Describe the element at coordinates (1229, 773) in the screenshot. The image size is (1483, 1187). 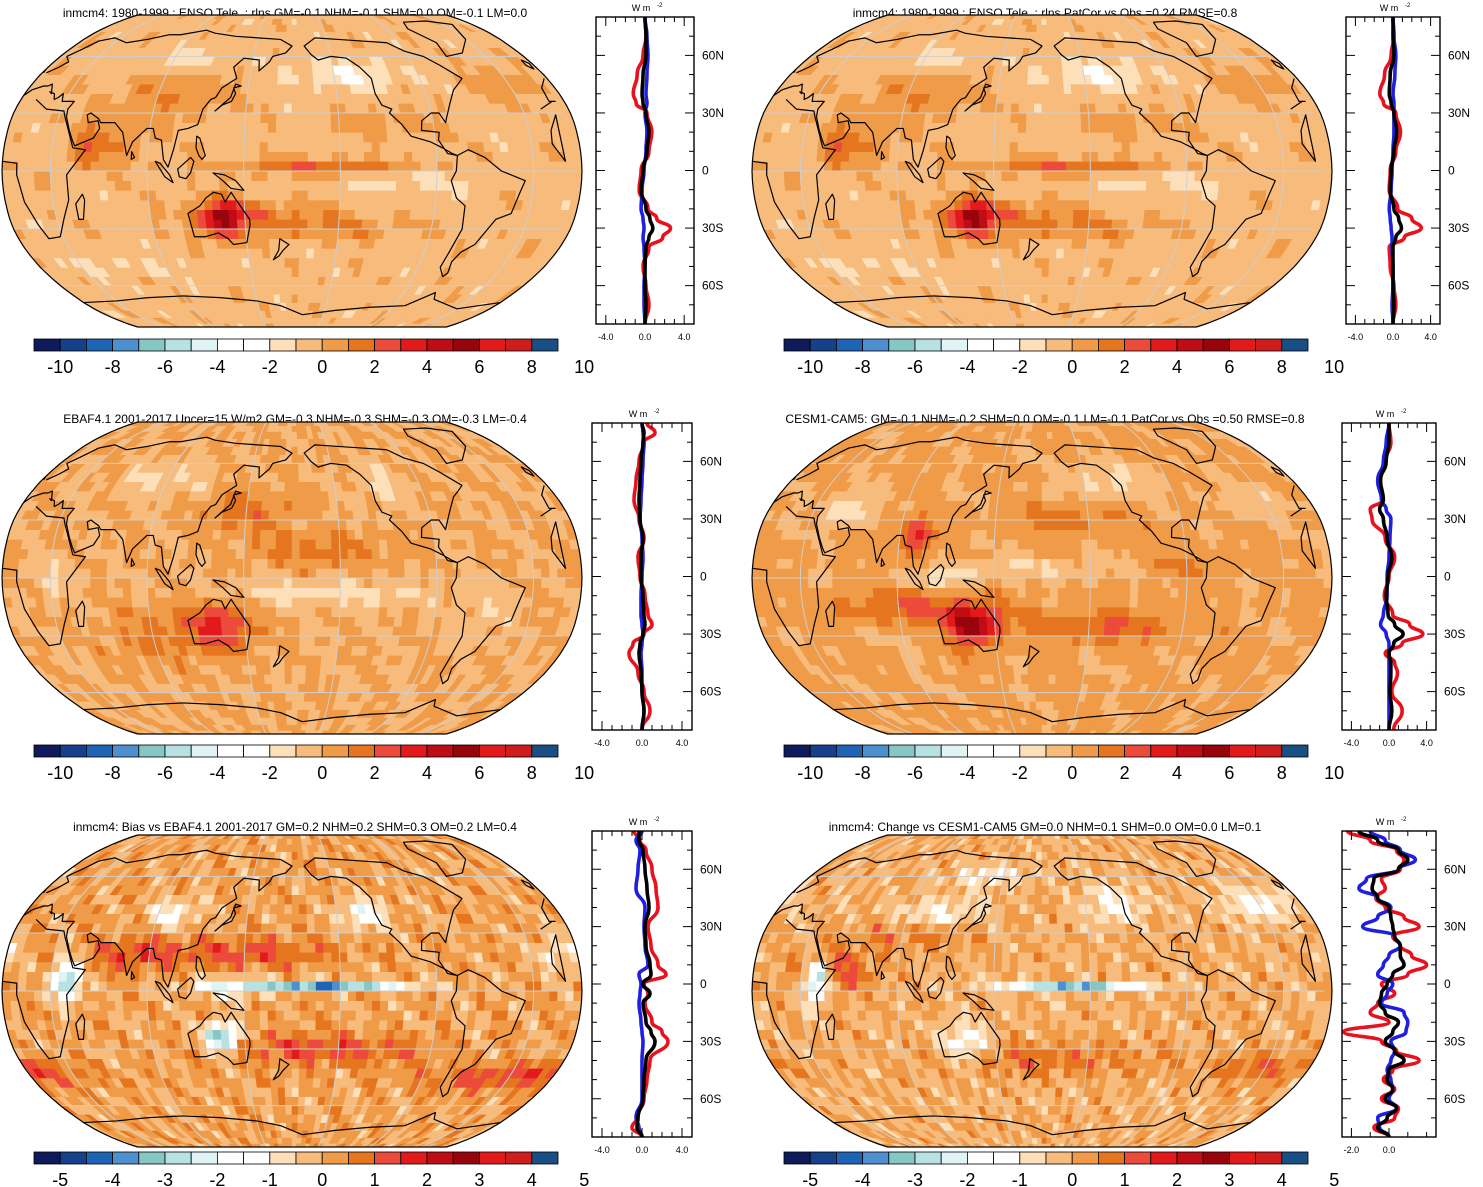
I see `colorbar-tick-label: 6` at that location.